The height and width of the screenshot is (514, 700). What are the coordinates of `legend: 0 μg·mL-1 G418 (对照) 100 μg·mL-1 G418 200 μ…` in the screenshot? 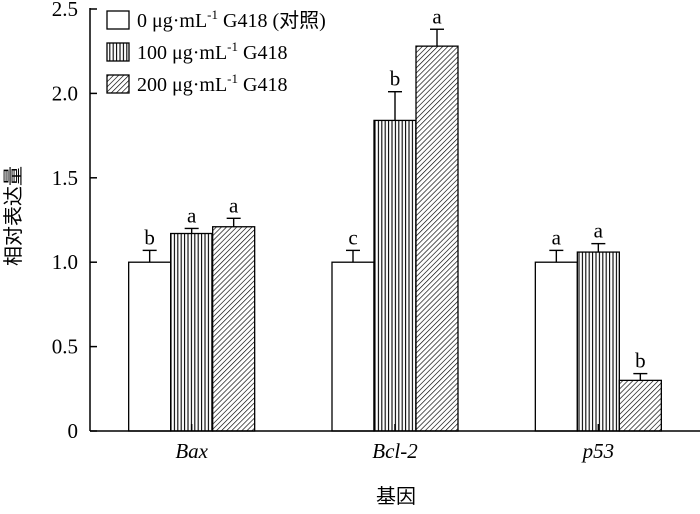 It's located at (216, 51).